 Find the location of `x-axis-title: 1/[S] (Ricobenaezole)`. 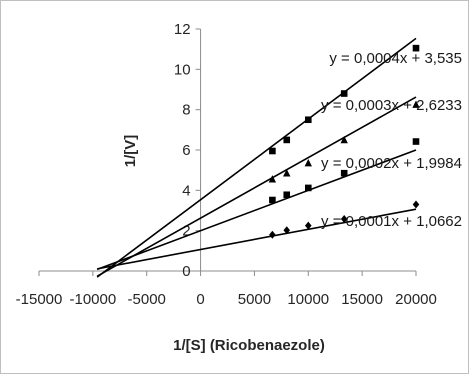

x-axis-title: 1/[S] (Ricobenaezole) is located at coordinates (249, 345).